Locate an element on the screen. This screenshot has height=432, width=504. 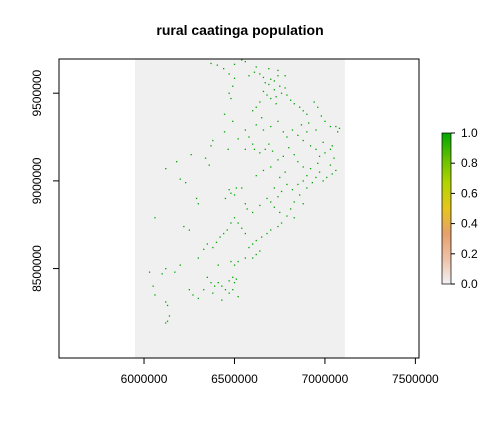
legend-tick-label: 0.0 is located at coordinates (469, 284).